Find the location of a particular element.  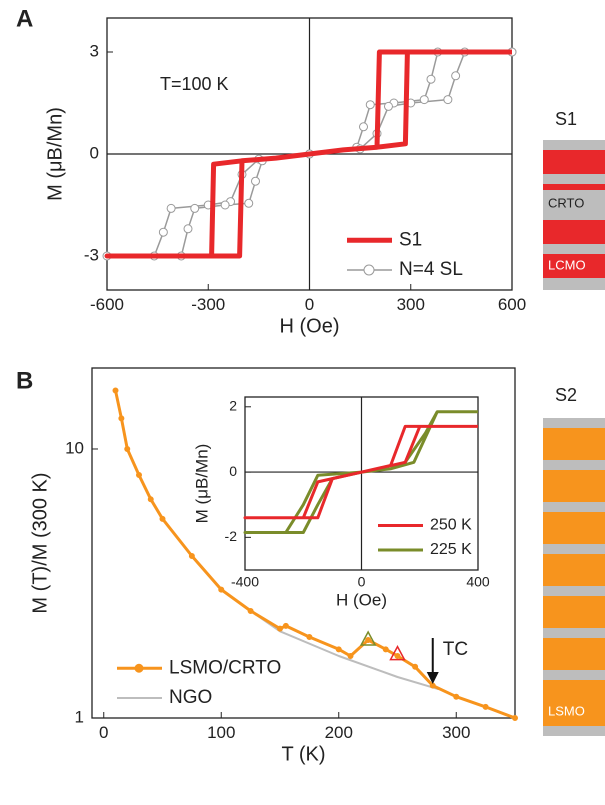

schematic-label: S1 is located at coordinates (566, 119).